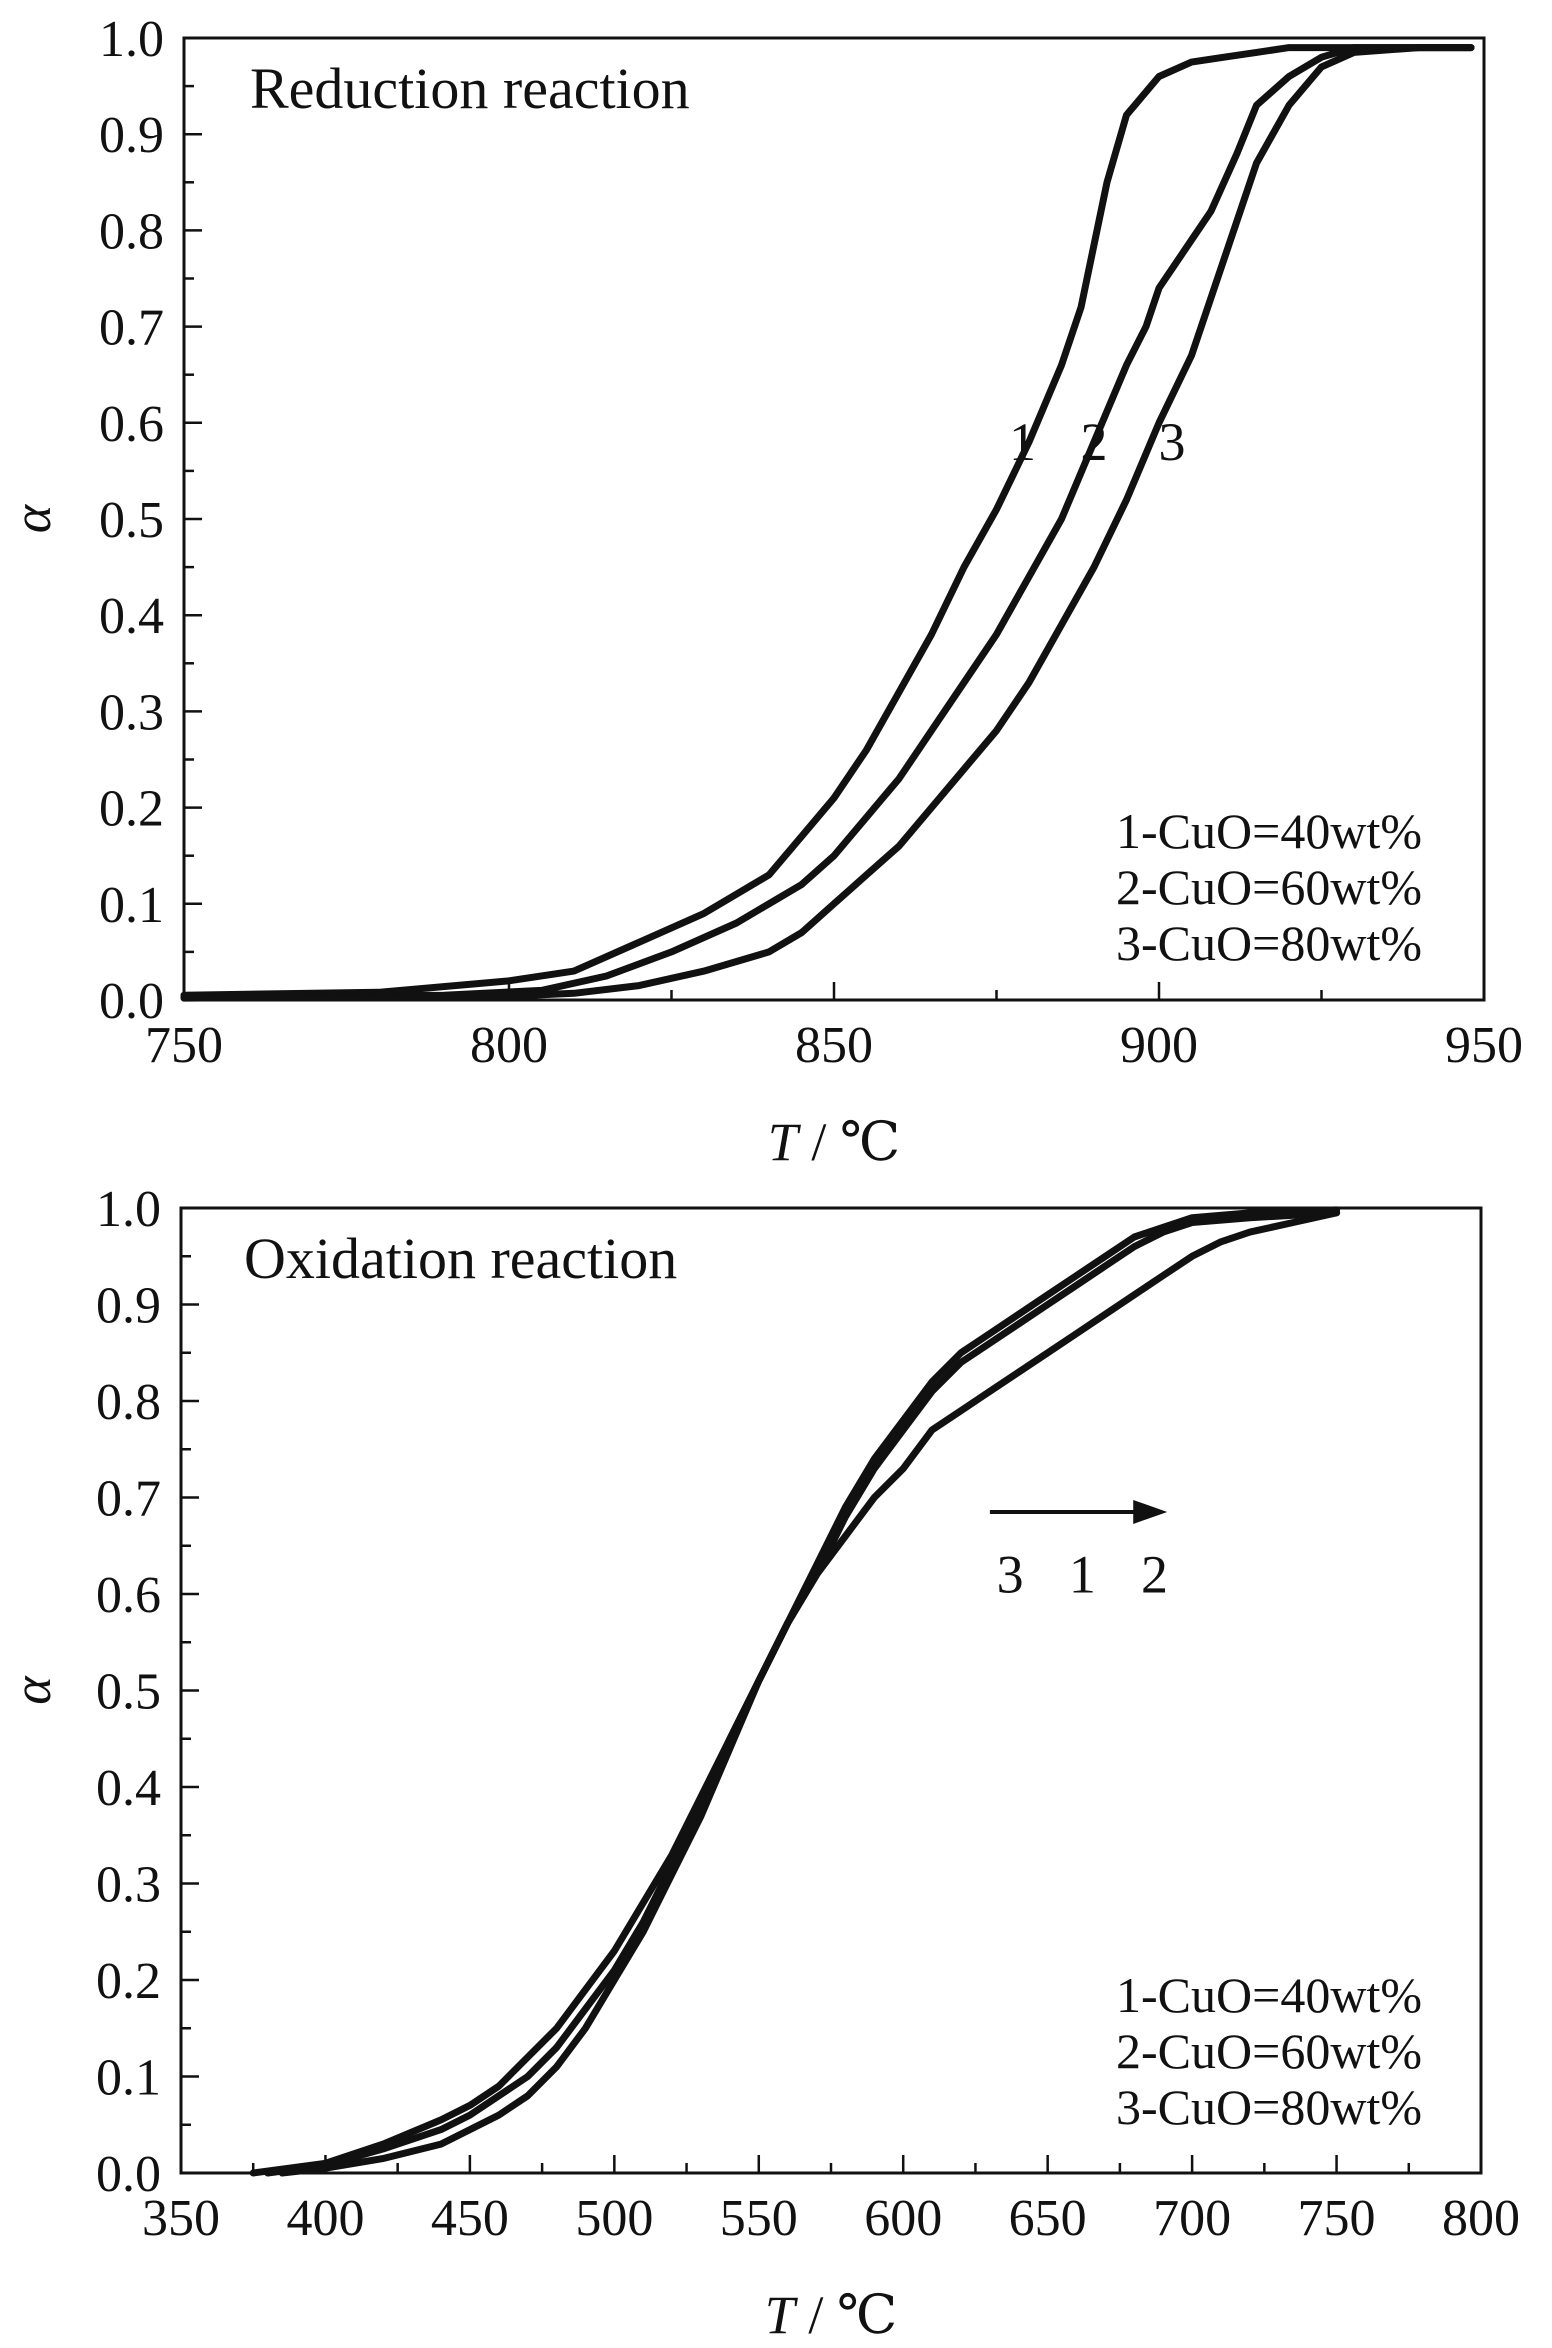 The image size is (1552, 2348). I want to click on oxidation-x-tick-label: 550, so click(759, 2218).